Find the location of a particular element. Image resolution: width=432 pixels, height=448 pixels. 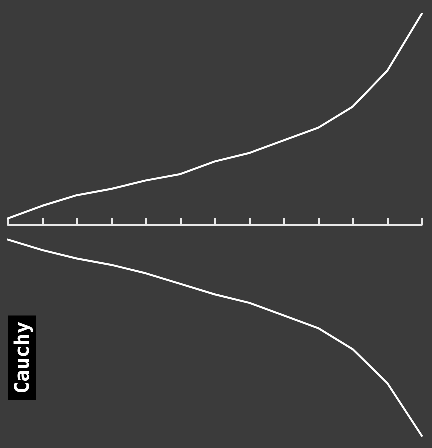

text: Cauchy is located at coordinates (22, 358).